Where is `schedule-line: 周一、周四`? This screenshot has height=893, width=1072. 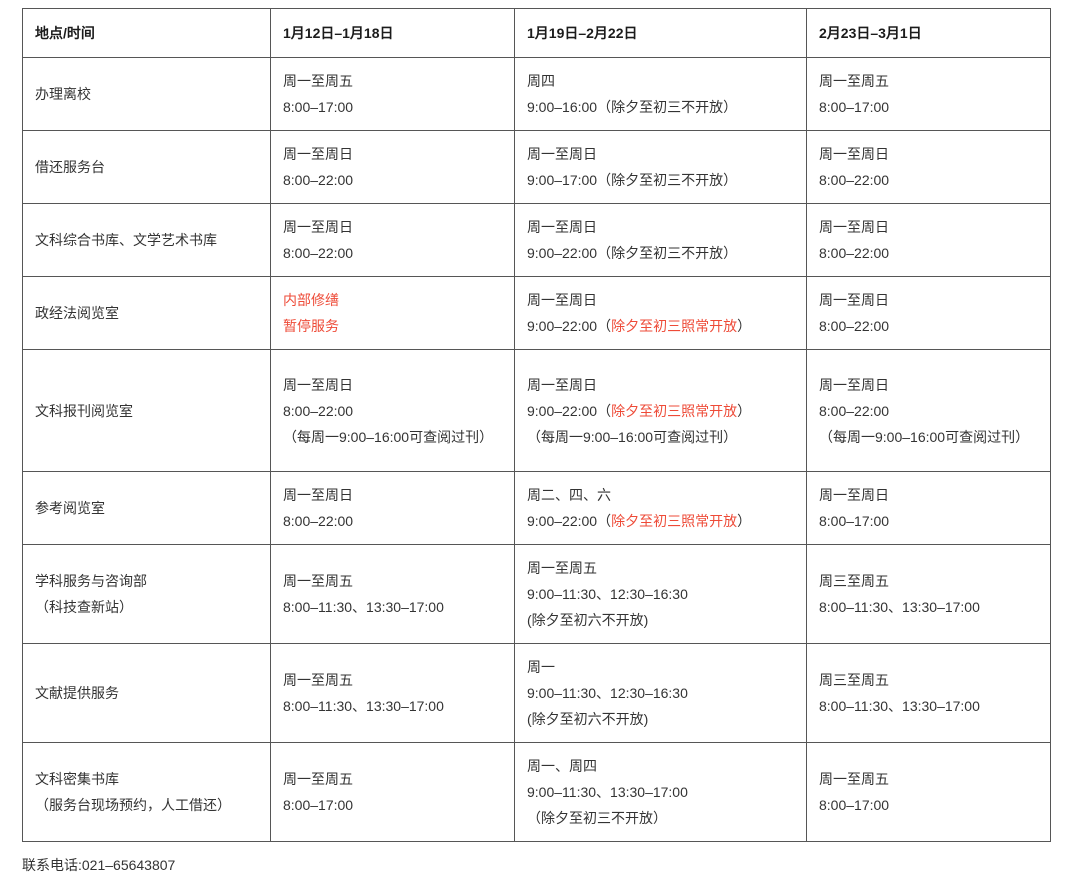
schedule-line: 周一、周四 is located at coordinates (660, 766).